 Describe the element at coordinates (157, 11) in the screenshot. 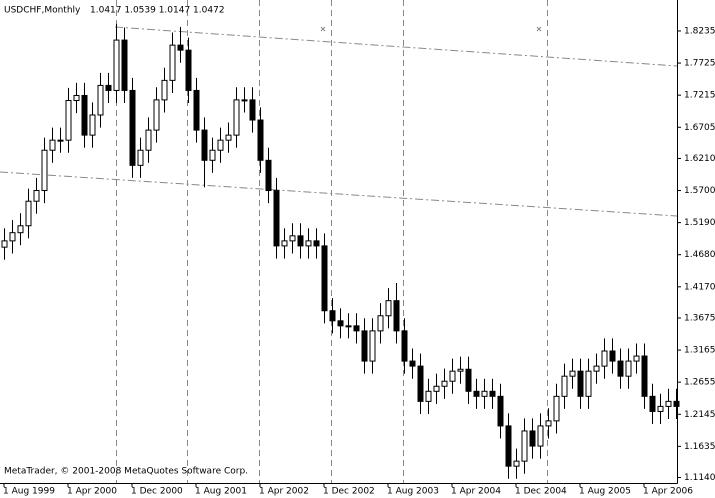

I see `ohlc-readout: 1.0417 1.0539 1.0147 1.0472` at that location.